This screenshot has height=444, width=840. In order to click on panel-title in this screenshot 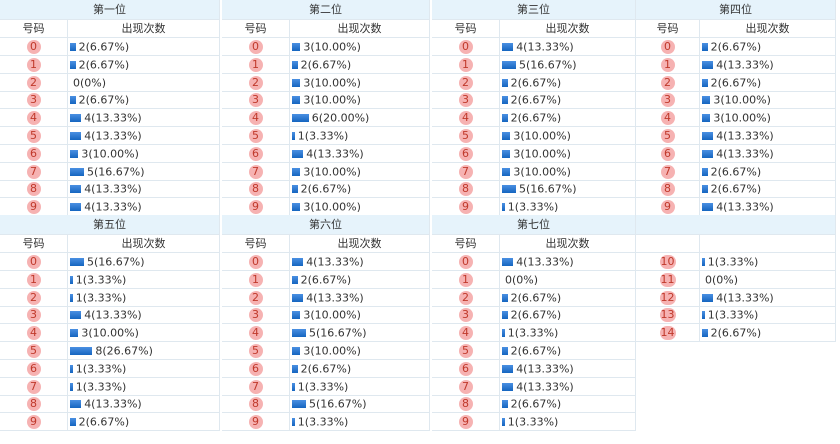, I will do `click(736, 225)`.